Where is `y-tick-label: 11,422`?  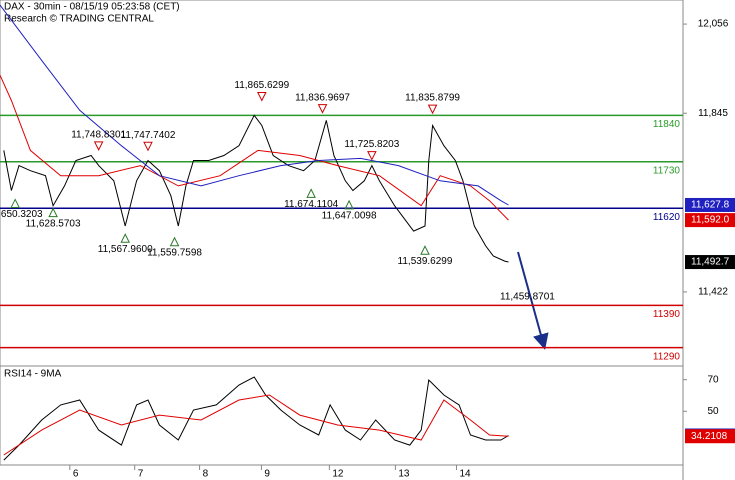
y-tick-label: 11,422 is located at coordinates (713, 292).